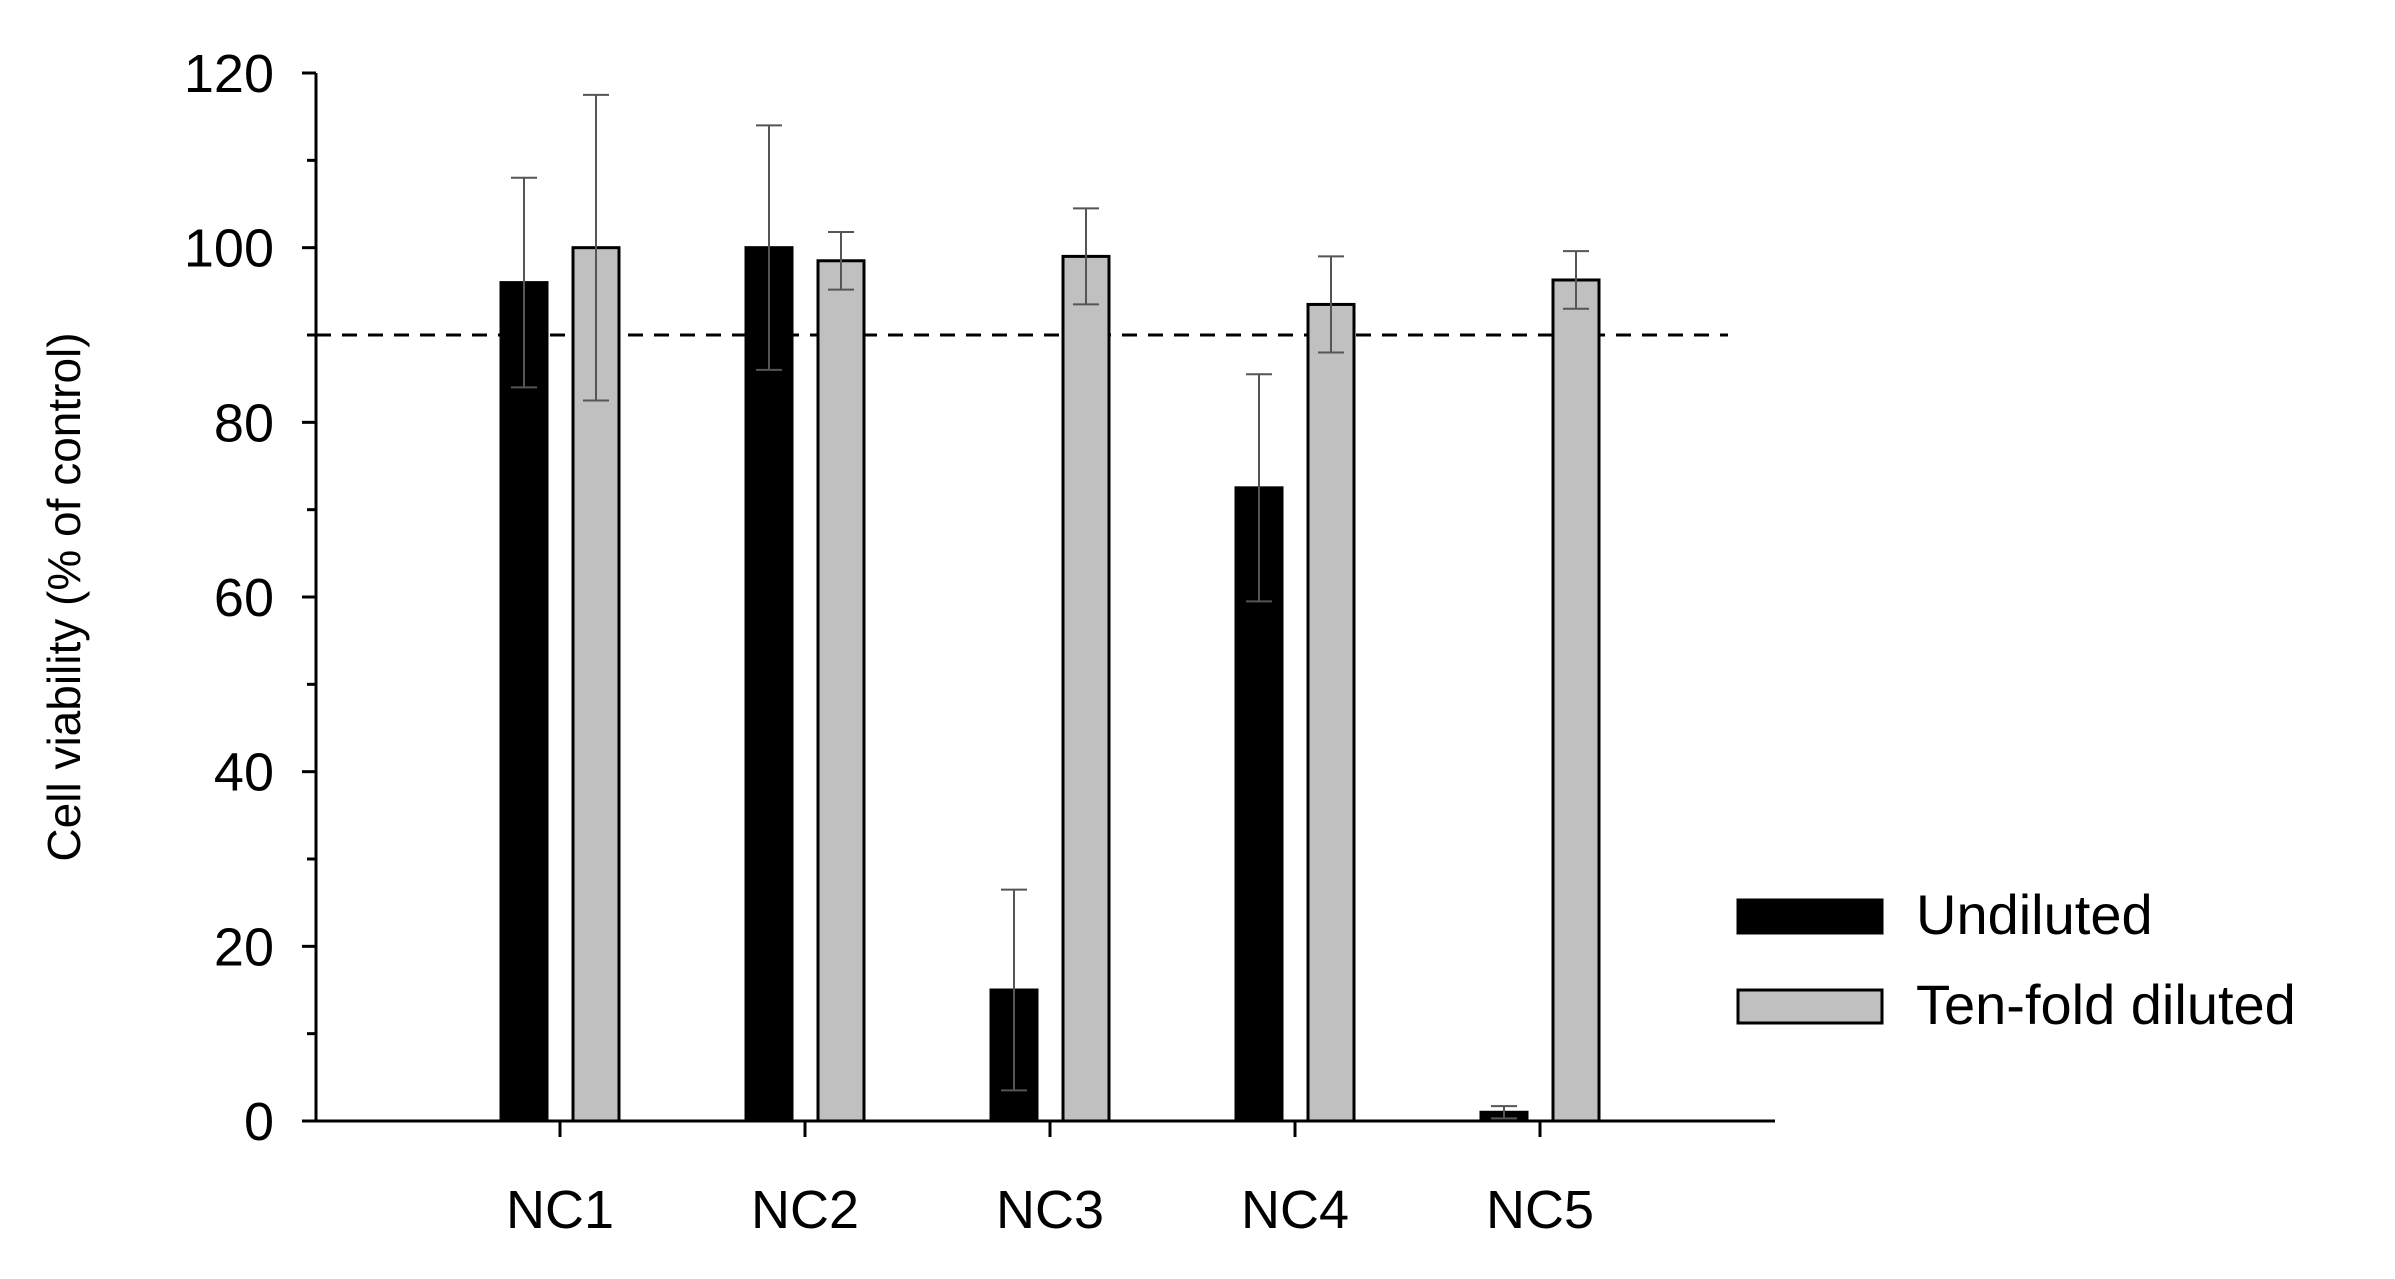 The image size is (2395, 1279). Describe the element at coordinates (2106, 1004) in the screenshot. I see `legend-label-tenfold: Ten-fold diluted` at that location.